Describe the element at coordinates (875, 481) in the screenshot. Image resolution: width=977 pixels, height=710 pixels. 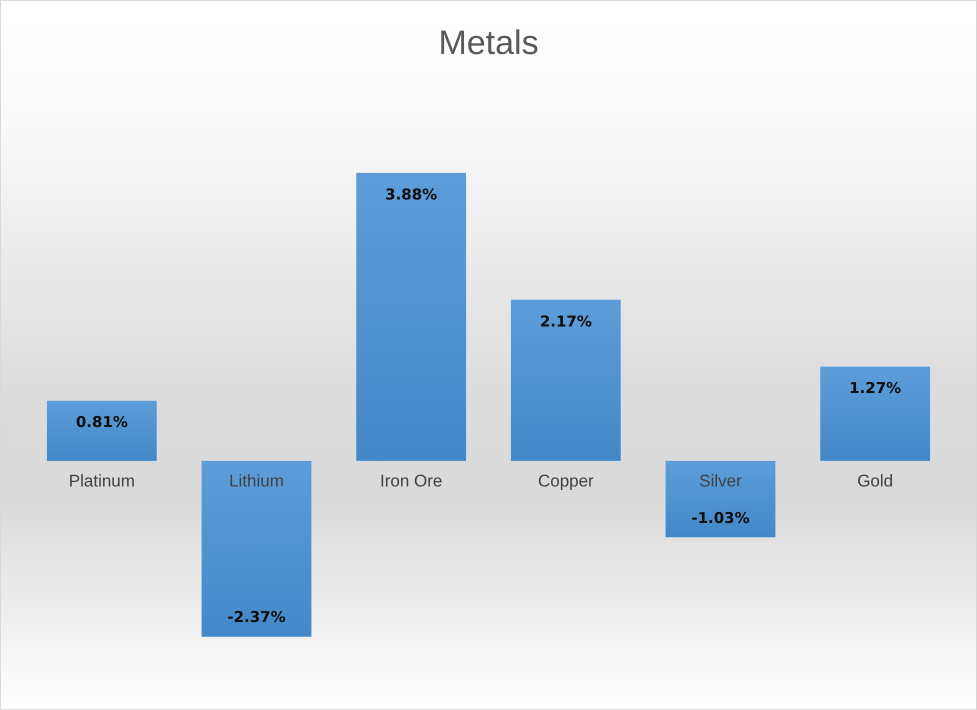
I see `x-tick-label: Gold` at that location.